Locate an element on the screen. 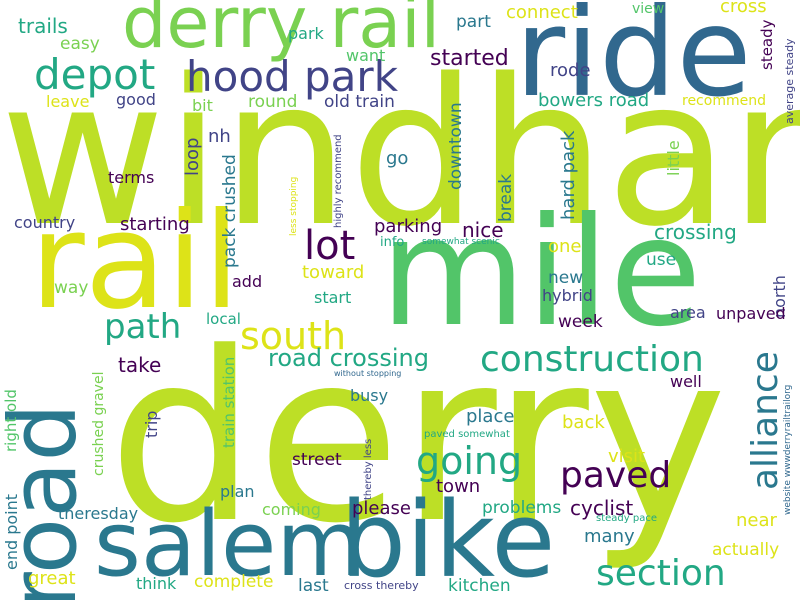 The height and width of the screenshot is (600, 800). word-cross-thereby: cross thereby is located at coordinates (381, 585).